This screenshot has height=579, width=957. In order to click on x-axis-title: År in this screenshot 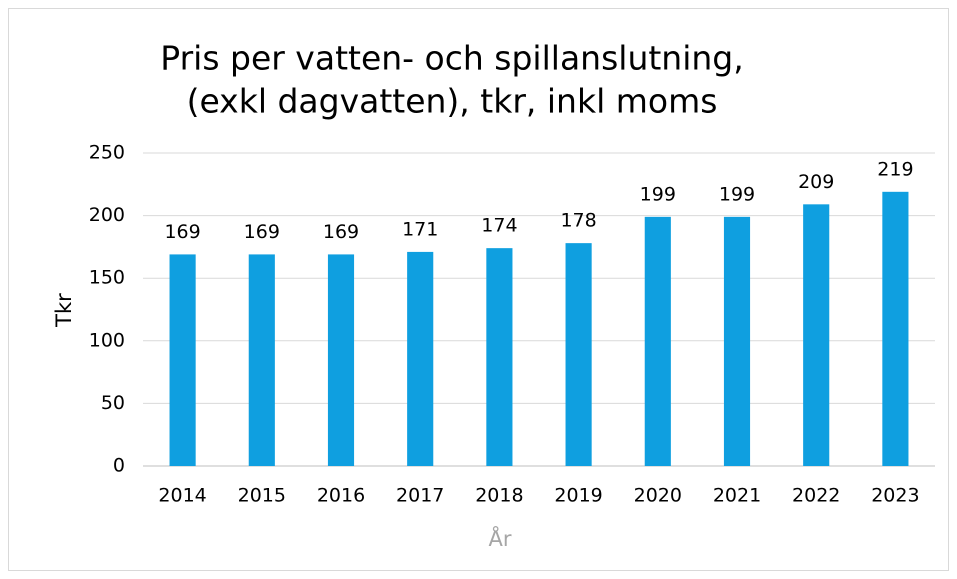, I will do `click(500, 538)`.